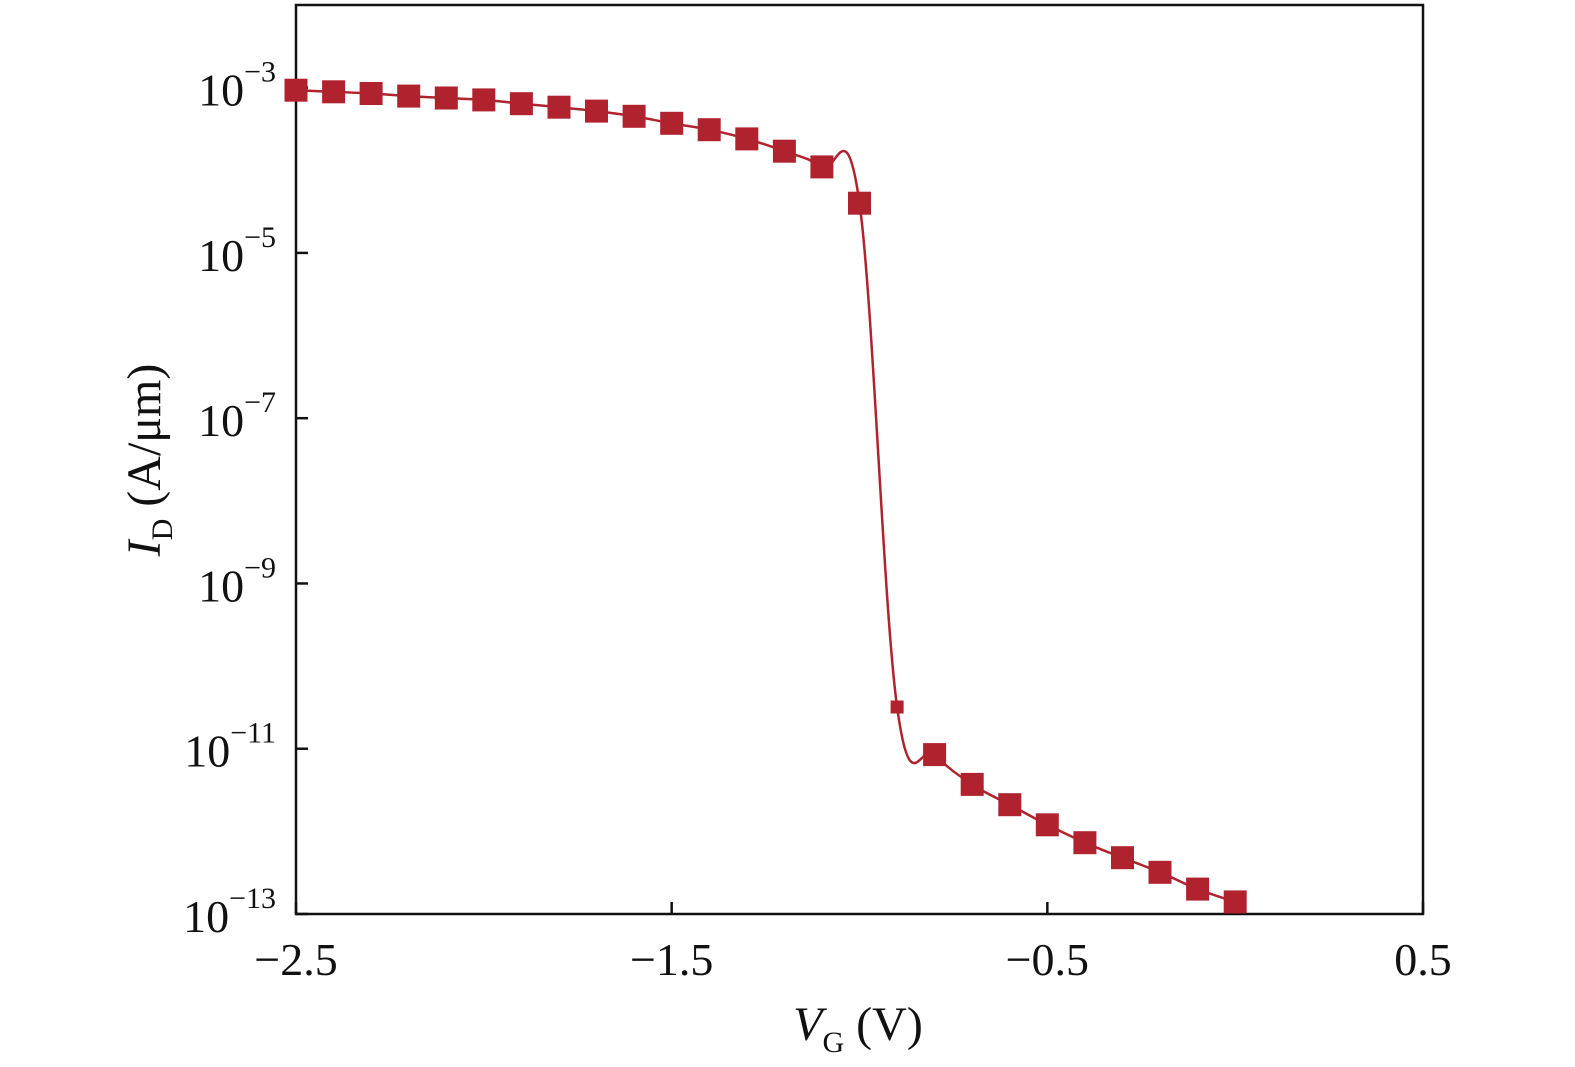  Describe the element at coordinates (237, 251) in the screenshot. I see `y-tick-label: 10⁻⁵` at that location.